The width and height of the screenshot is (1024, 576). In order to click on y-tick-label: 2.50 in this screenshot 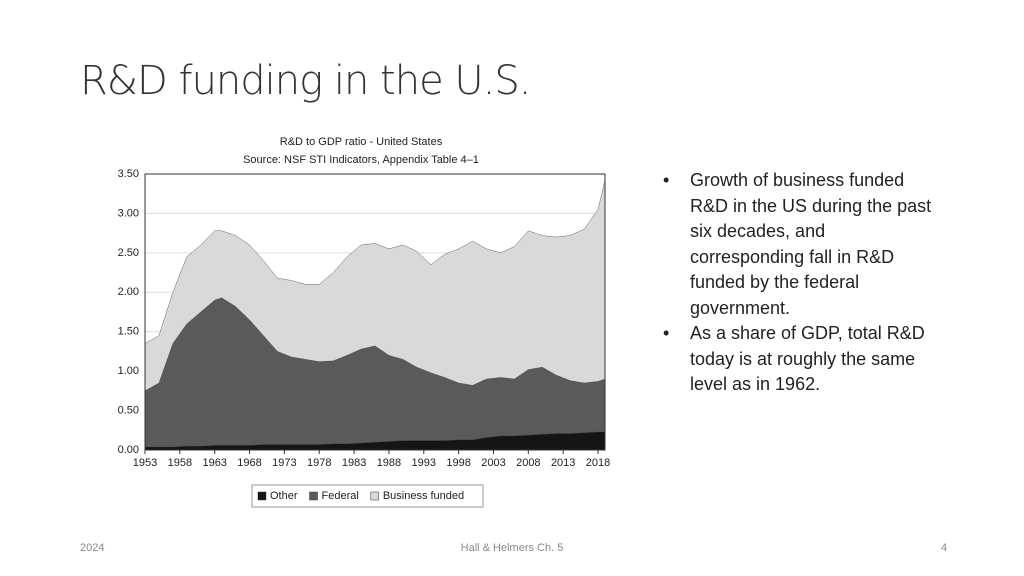, I will do `click(128, 253)`.